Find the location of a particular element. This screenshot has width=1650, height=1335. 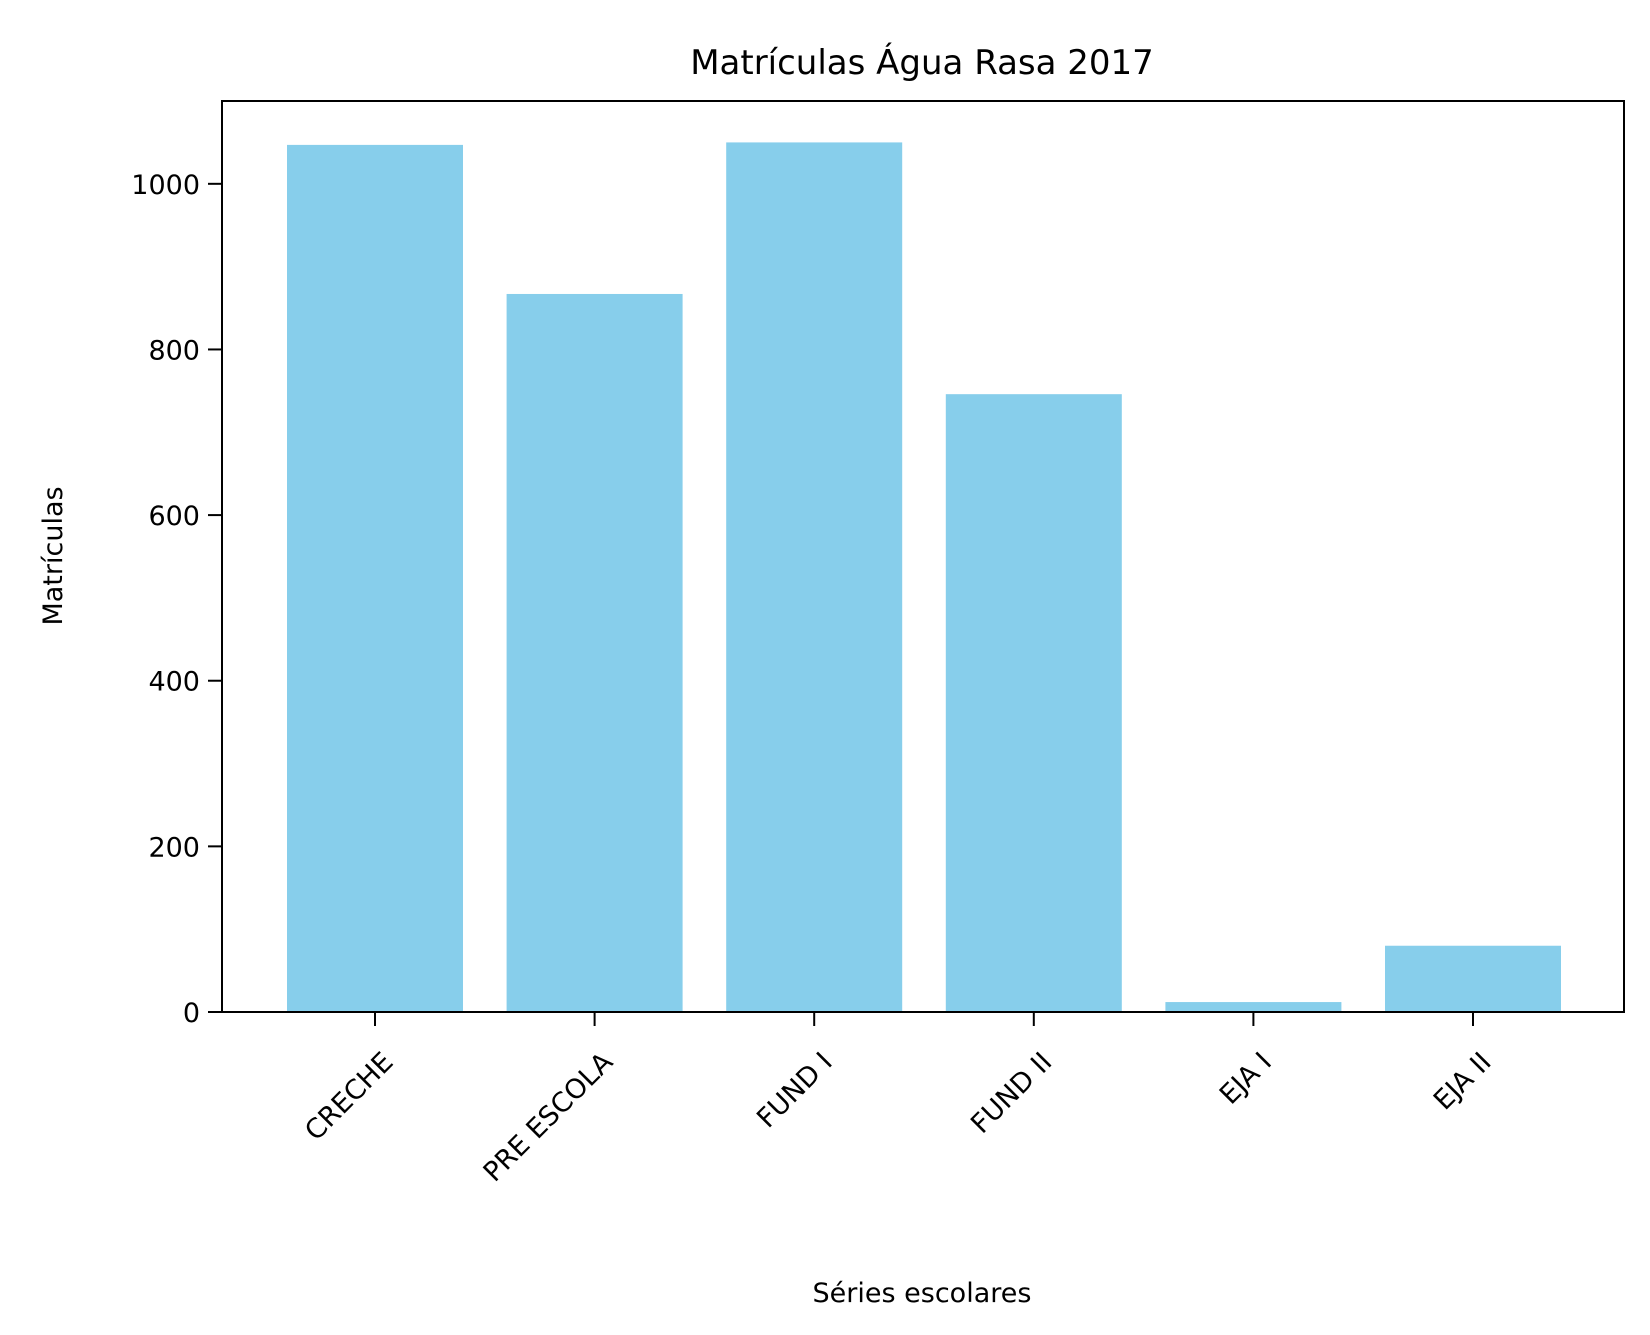

bar-creche is located at coordinates (375, 578).